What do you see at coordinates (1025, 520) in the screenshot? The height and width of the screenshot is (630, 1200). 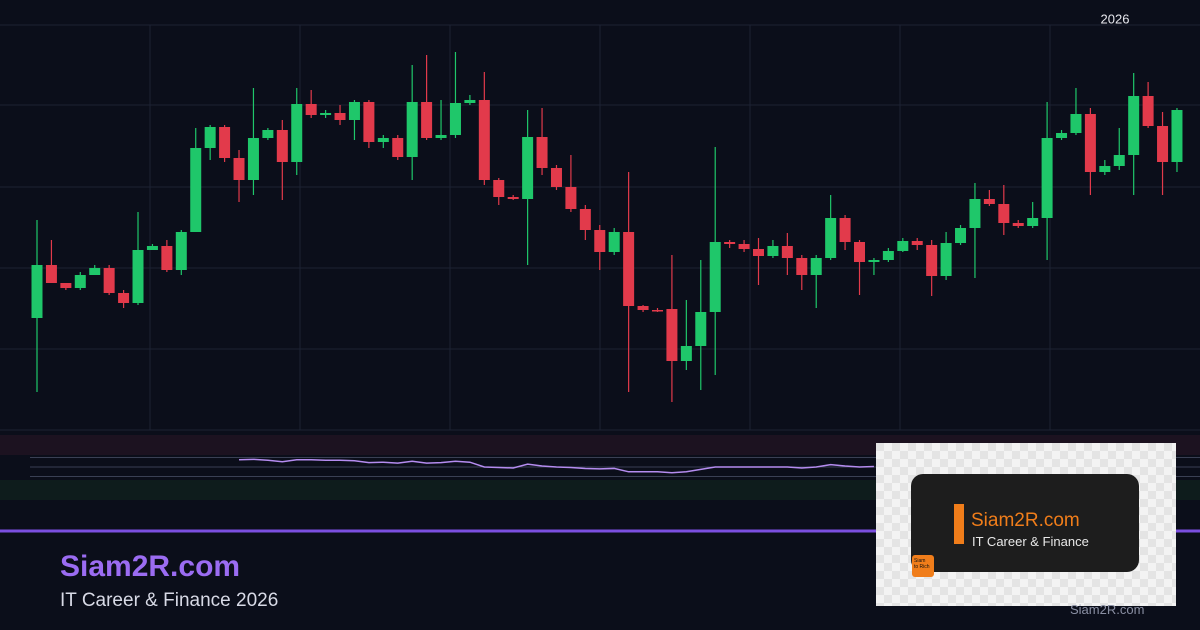 I see `logo-title: Siam2R.com` at bounding box center [1025, 520].